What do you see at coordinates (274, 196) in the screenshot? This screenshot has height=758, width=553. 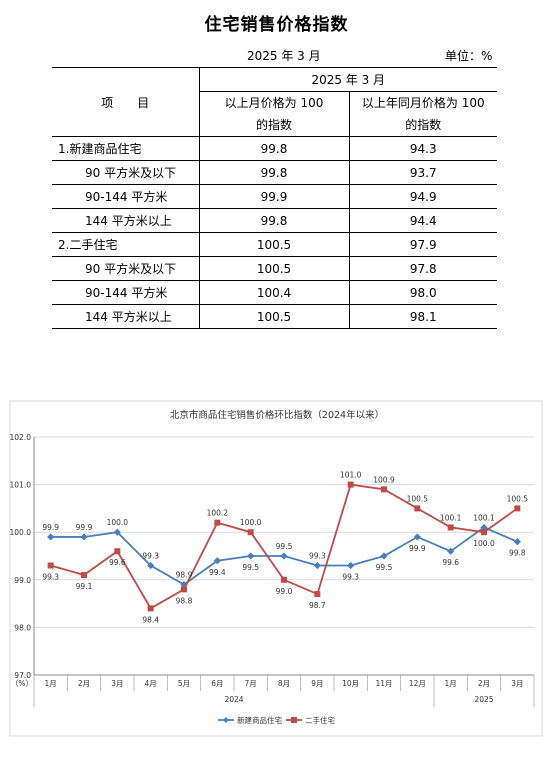 I see `table-row: 90-144 平方米 99.9 94.9` at bounding box center [274, 196].